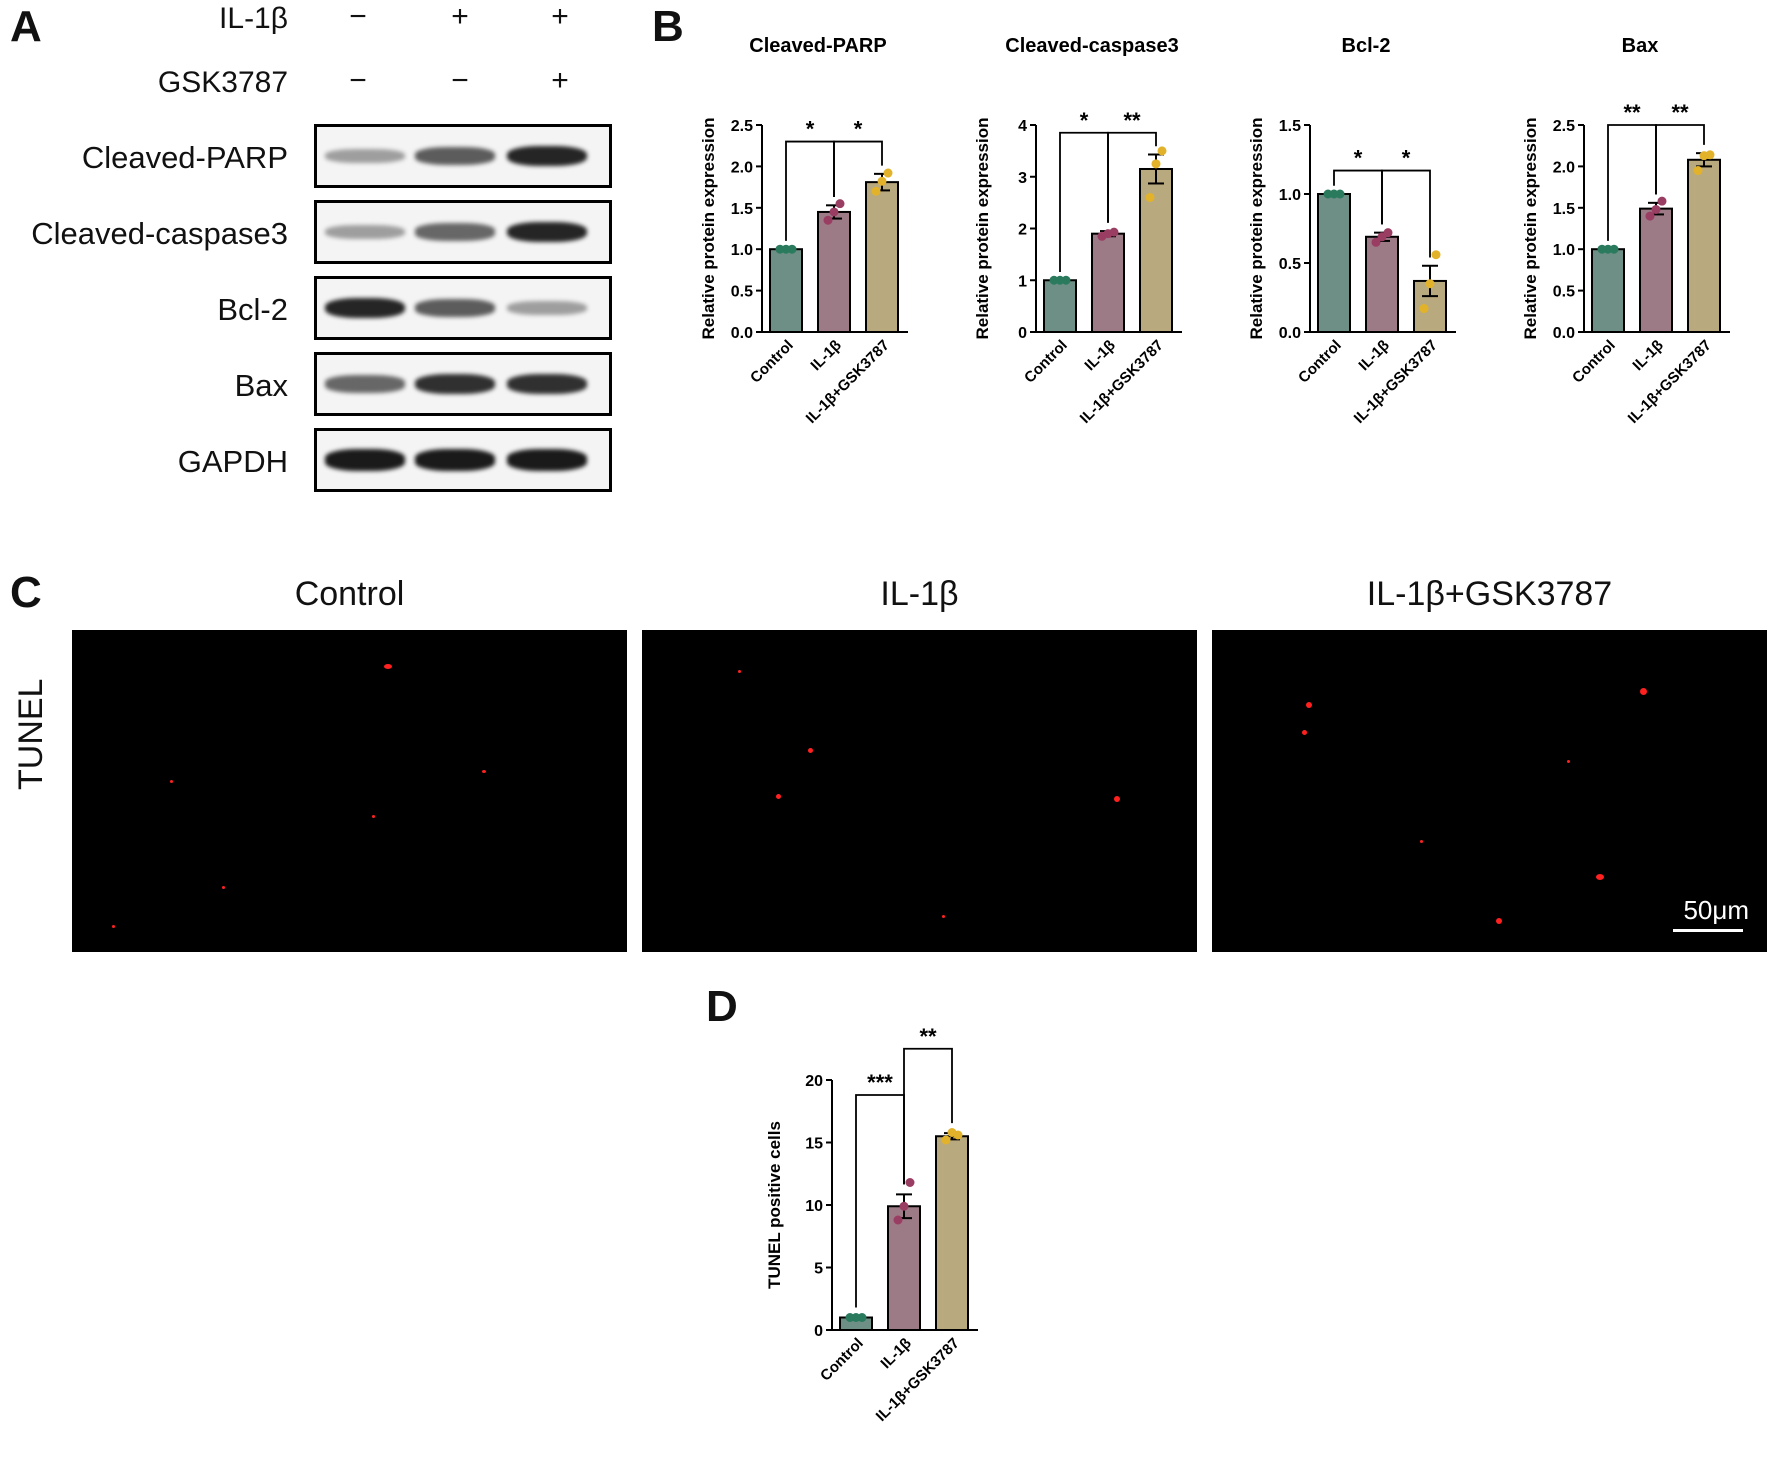 The height and width of the screenshot is (1474, 1772). Describe the element at coordinates (774, 1205) in the screenshot. I see `y-axis-label: TUNEL positive cells` at that location.